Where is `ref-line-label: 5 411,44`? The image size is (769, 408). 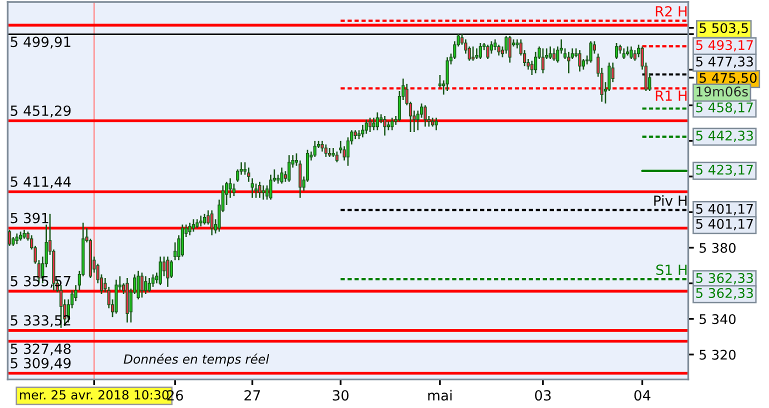
ref-line-label: 5 411,44 is located at coordinates (40, 182).